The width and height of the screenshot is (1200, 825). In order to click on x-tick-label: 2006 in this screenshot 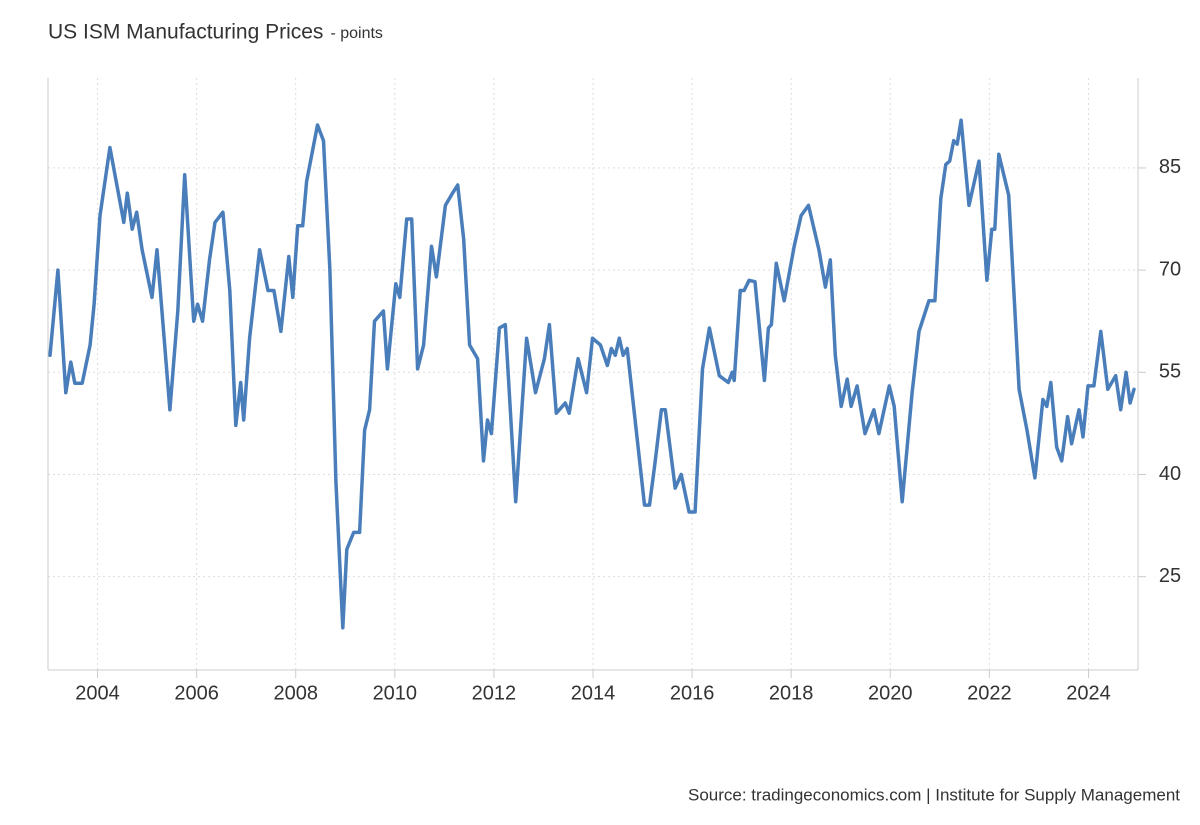, I will do `click(196, 693)`.